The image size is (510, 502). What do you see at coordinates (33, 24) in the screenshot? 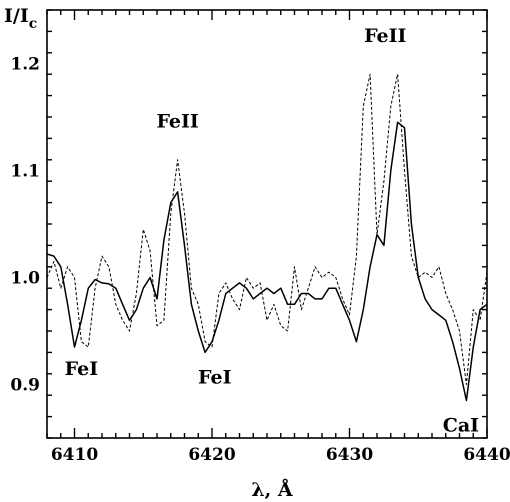
I see `y-axis-title-subscript: c` at bounding box center [33, 24].